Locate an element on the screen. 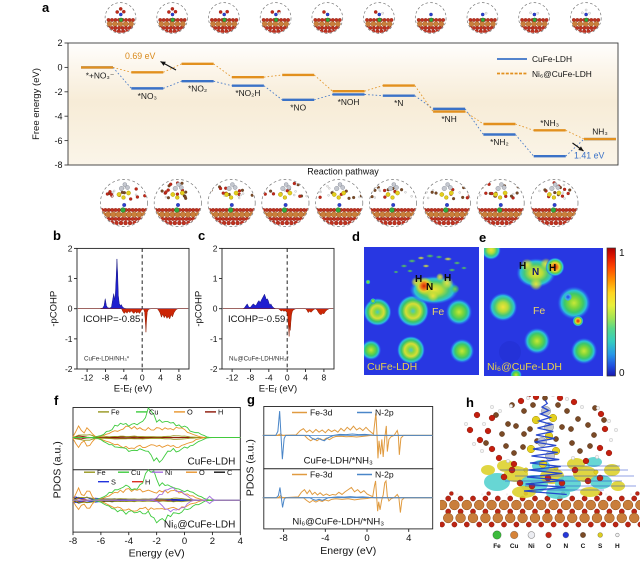 This screenshot has height=565, width=640. h-legend-label-Fe: Fe is located at coordinates (497, 546).